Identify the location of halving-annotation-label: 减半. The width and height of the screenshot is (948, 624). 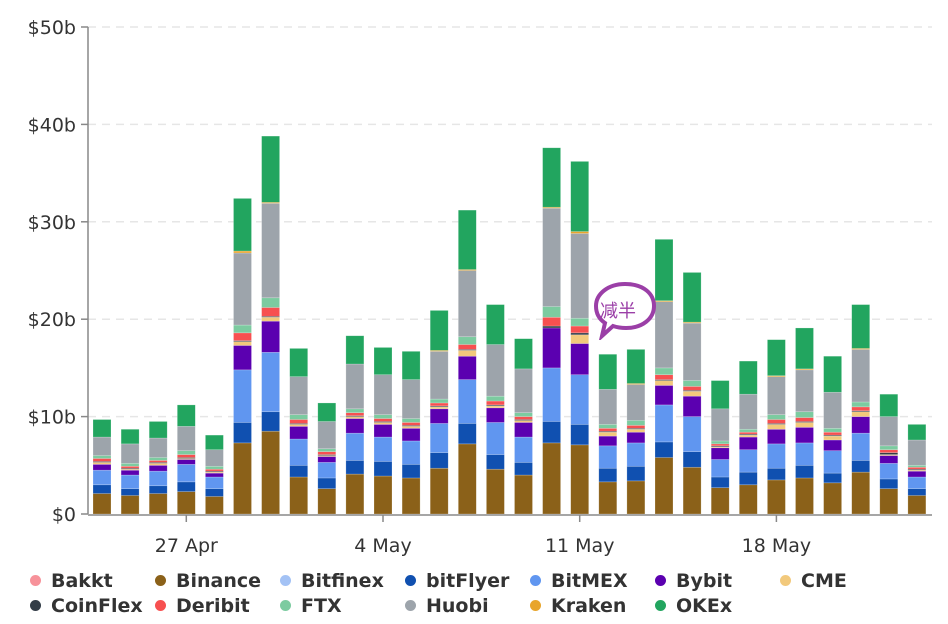
(618, 311).